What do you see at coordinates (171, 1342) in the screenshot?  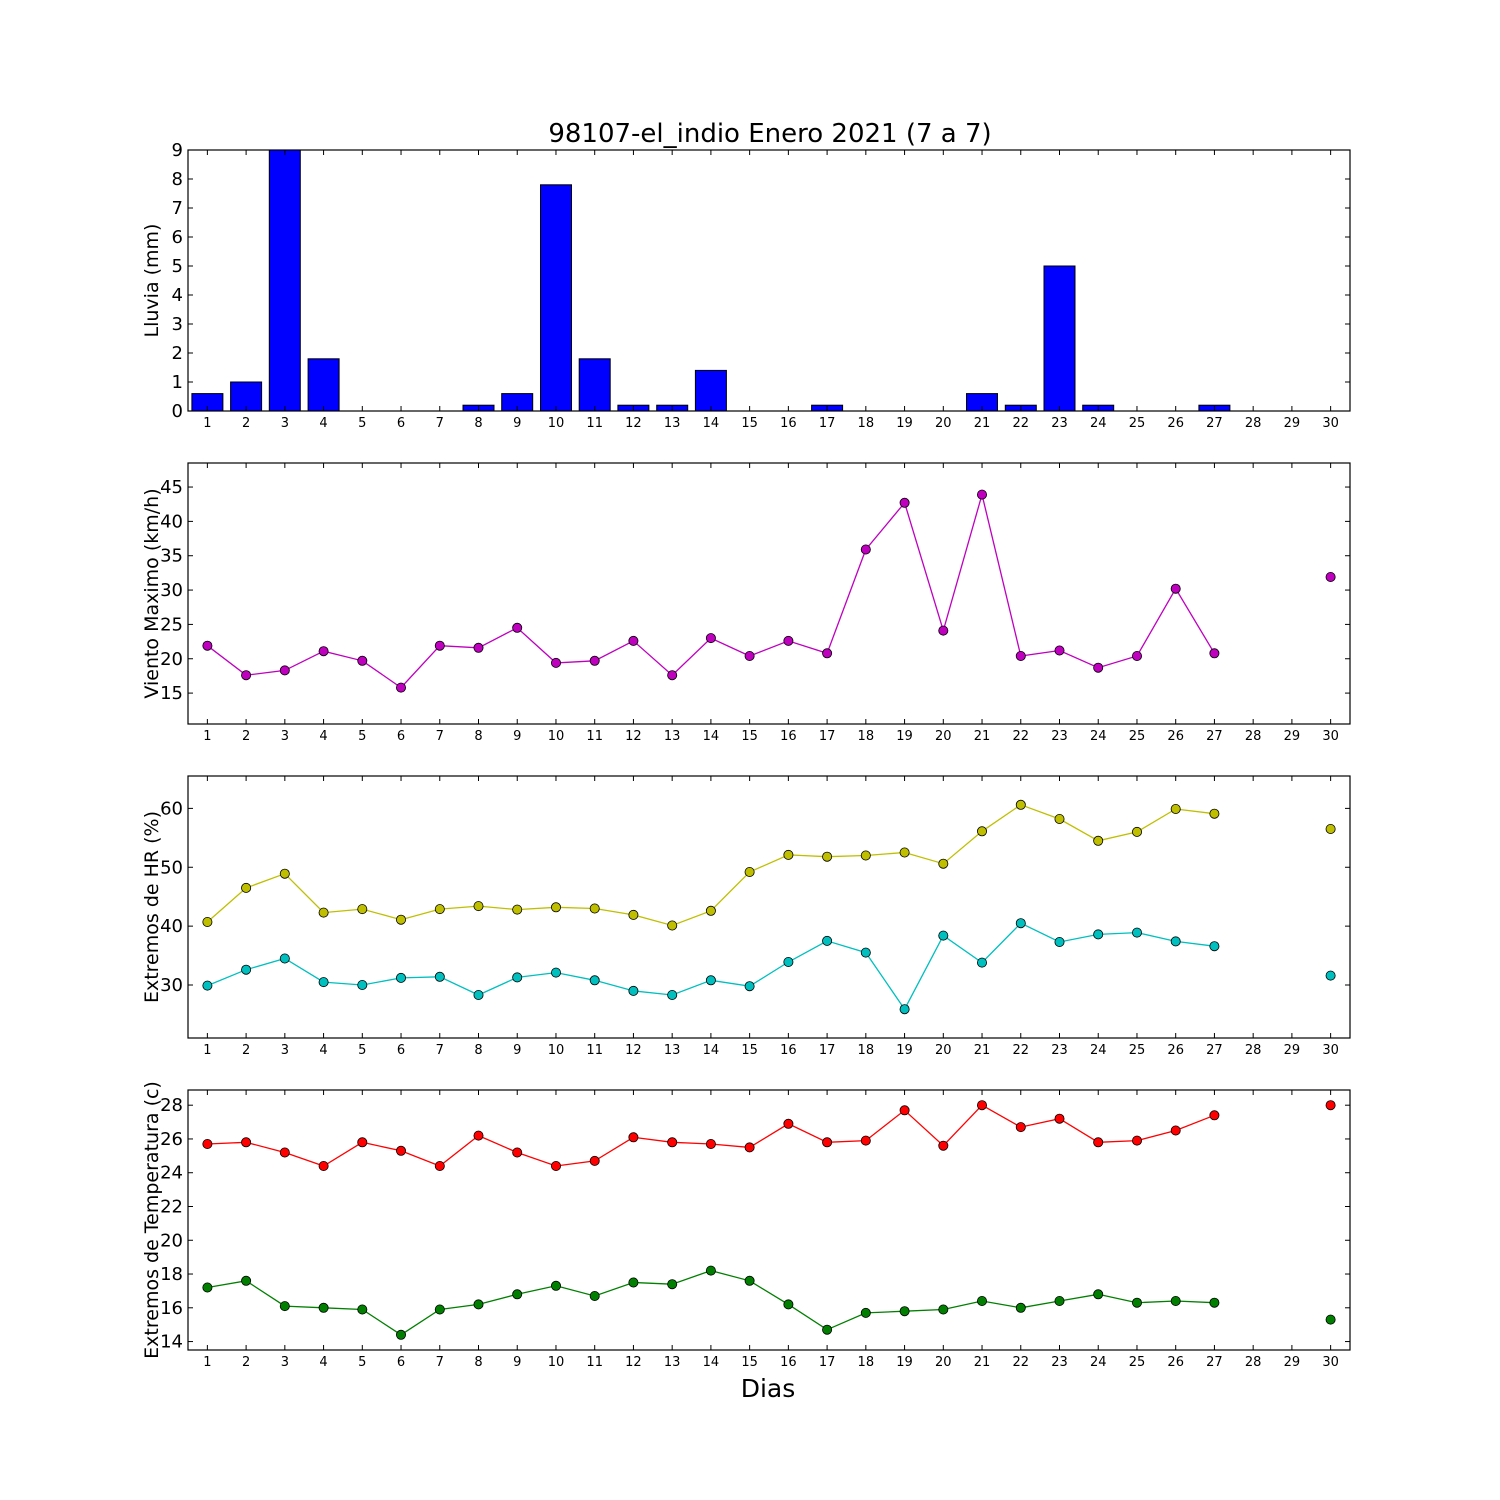 I see `y-tick-label: 14` at bounding box center [171, 1342].